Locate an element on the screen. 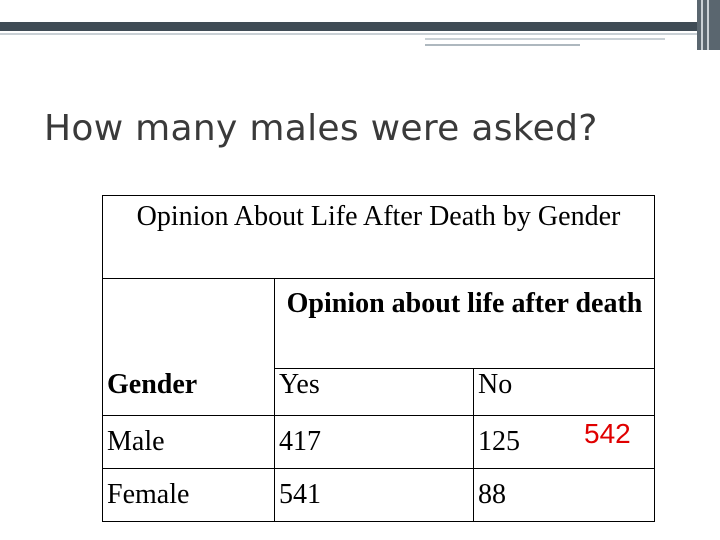  cell-male-no: 125 is located at coordinates (564, 442).